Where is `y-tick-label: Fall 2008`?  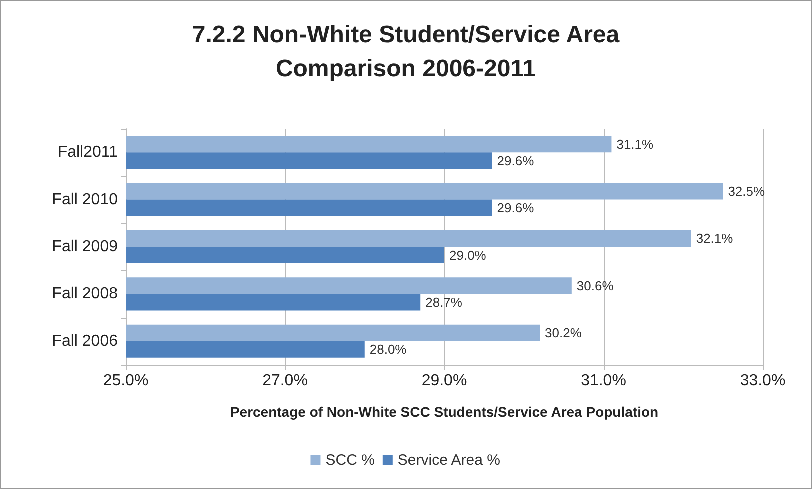 y-tick-label: Fall 2008 is located at coordinates (85, 294).